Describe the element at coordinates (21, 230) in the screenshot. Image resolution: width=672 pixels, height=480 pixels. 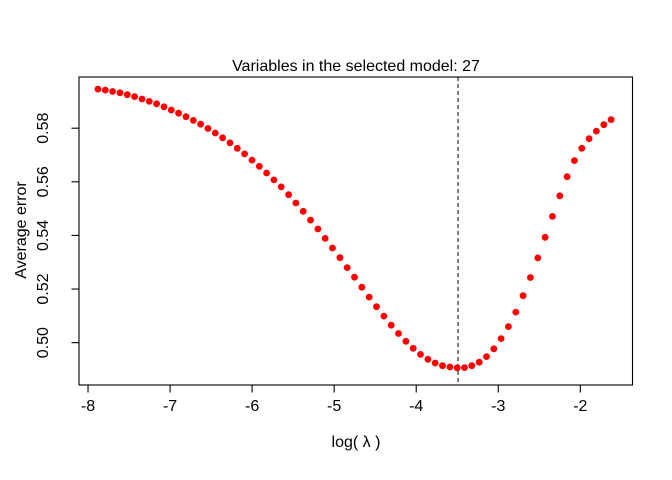
I see `y-axis-label: Average error` at that location.